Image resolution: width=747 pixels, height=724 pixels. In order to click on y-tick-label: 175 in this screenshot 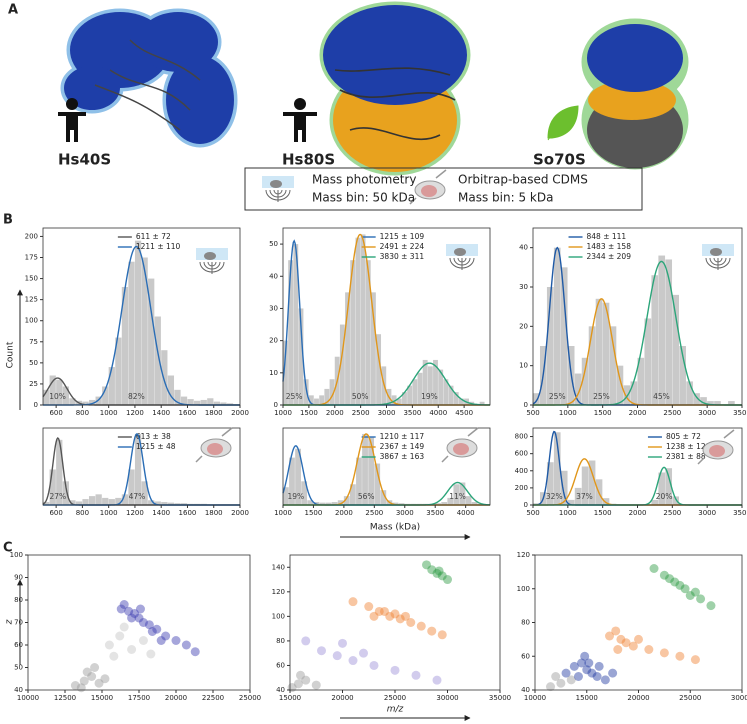, I will do `click(31, 258)`.